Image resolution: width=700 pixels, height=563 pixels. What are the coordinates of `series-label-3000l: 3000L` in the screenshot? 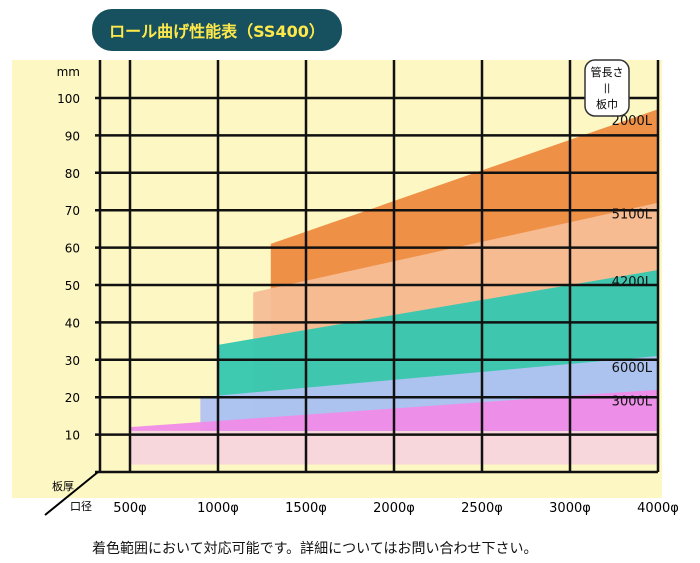 It's located at (632, 402).